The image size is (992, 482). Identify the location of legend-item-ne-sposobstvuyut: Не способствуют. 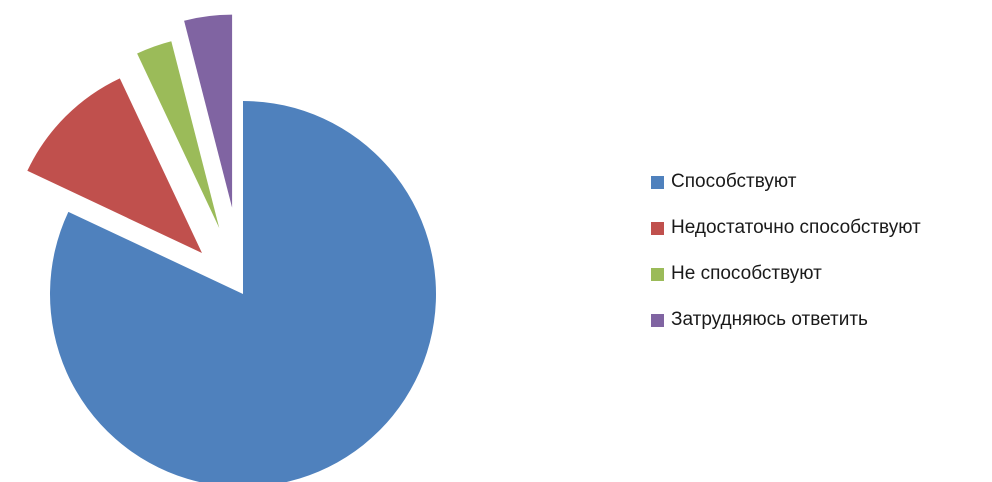
(786, 274).